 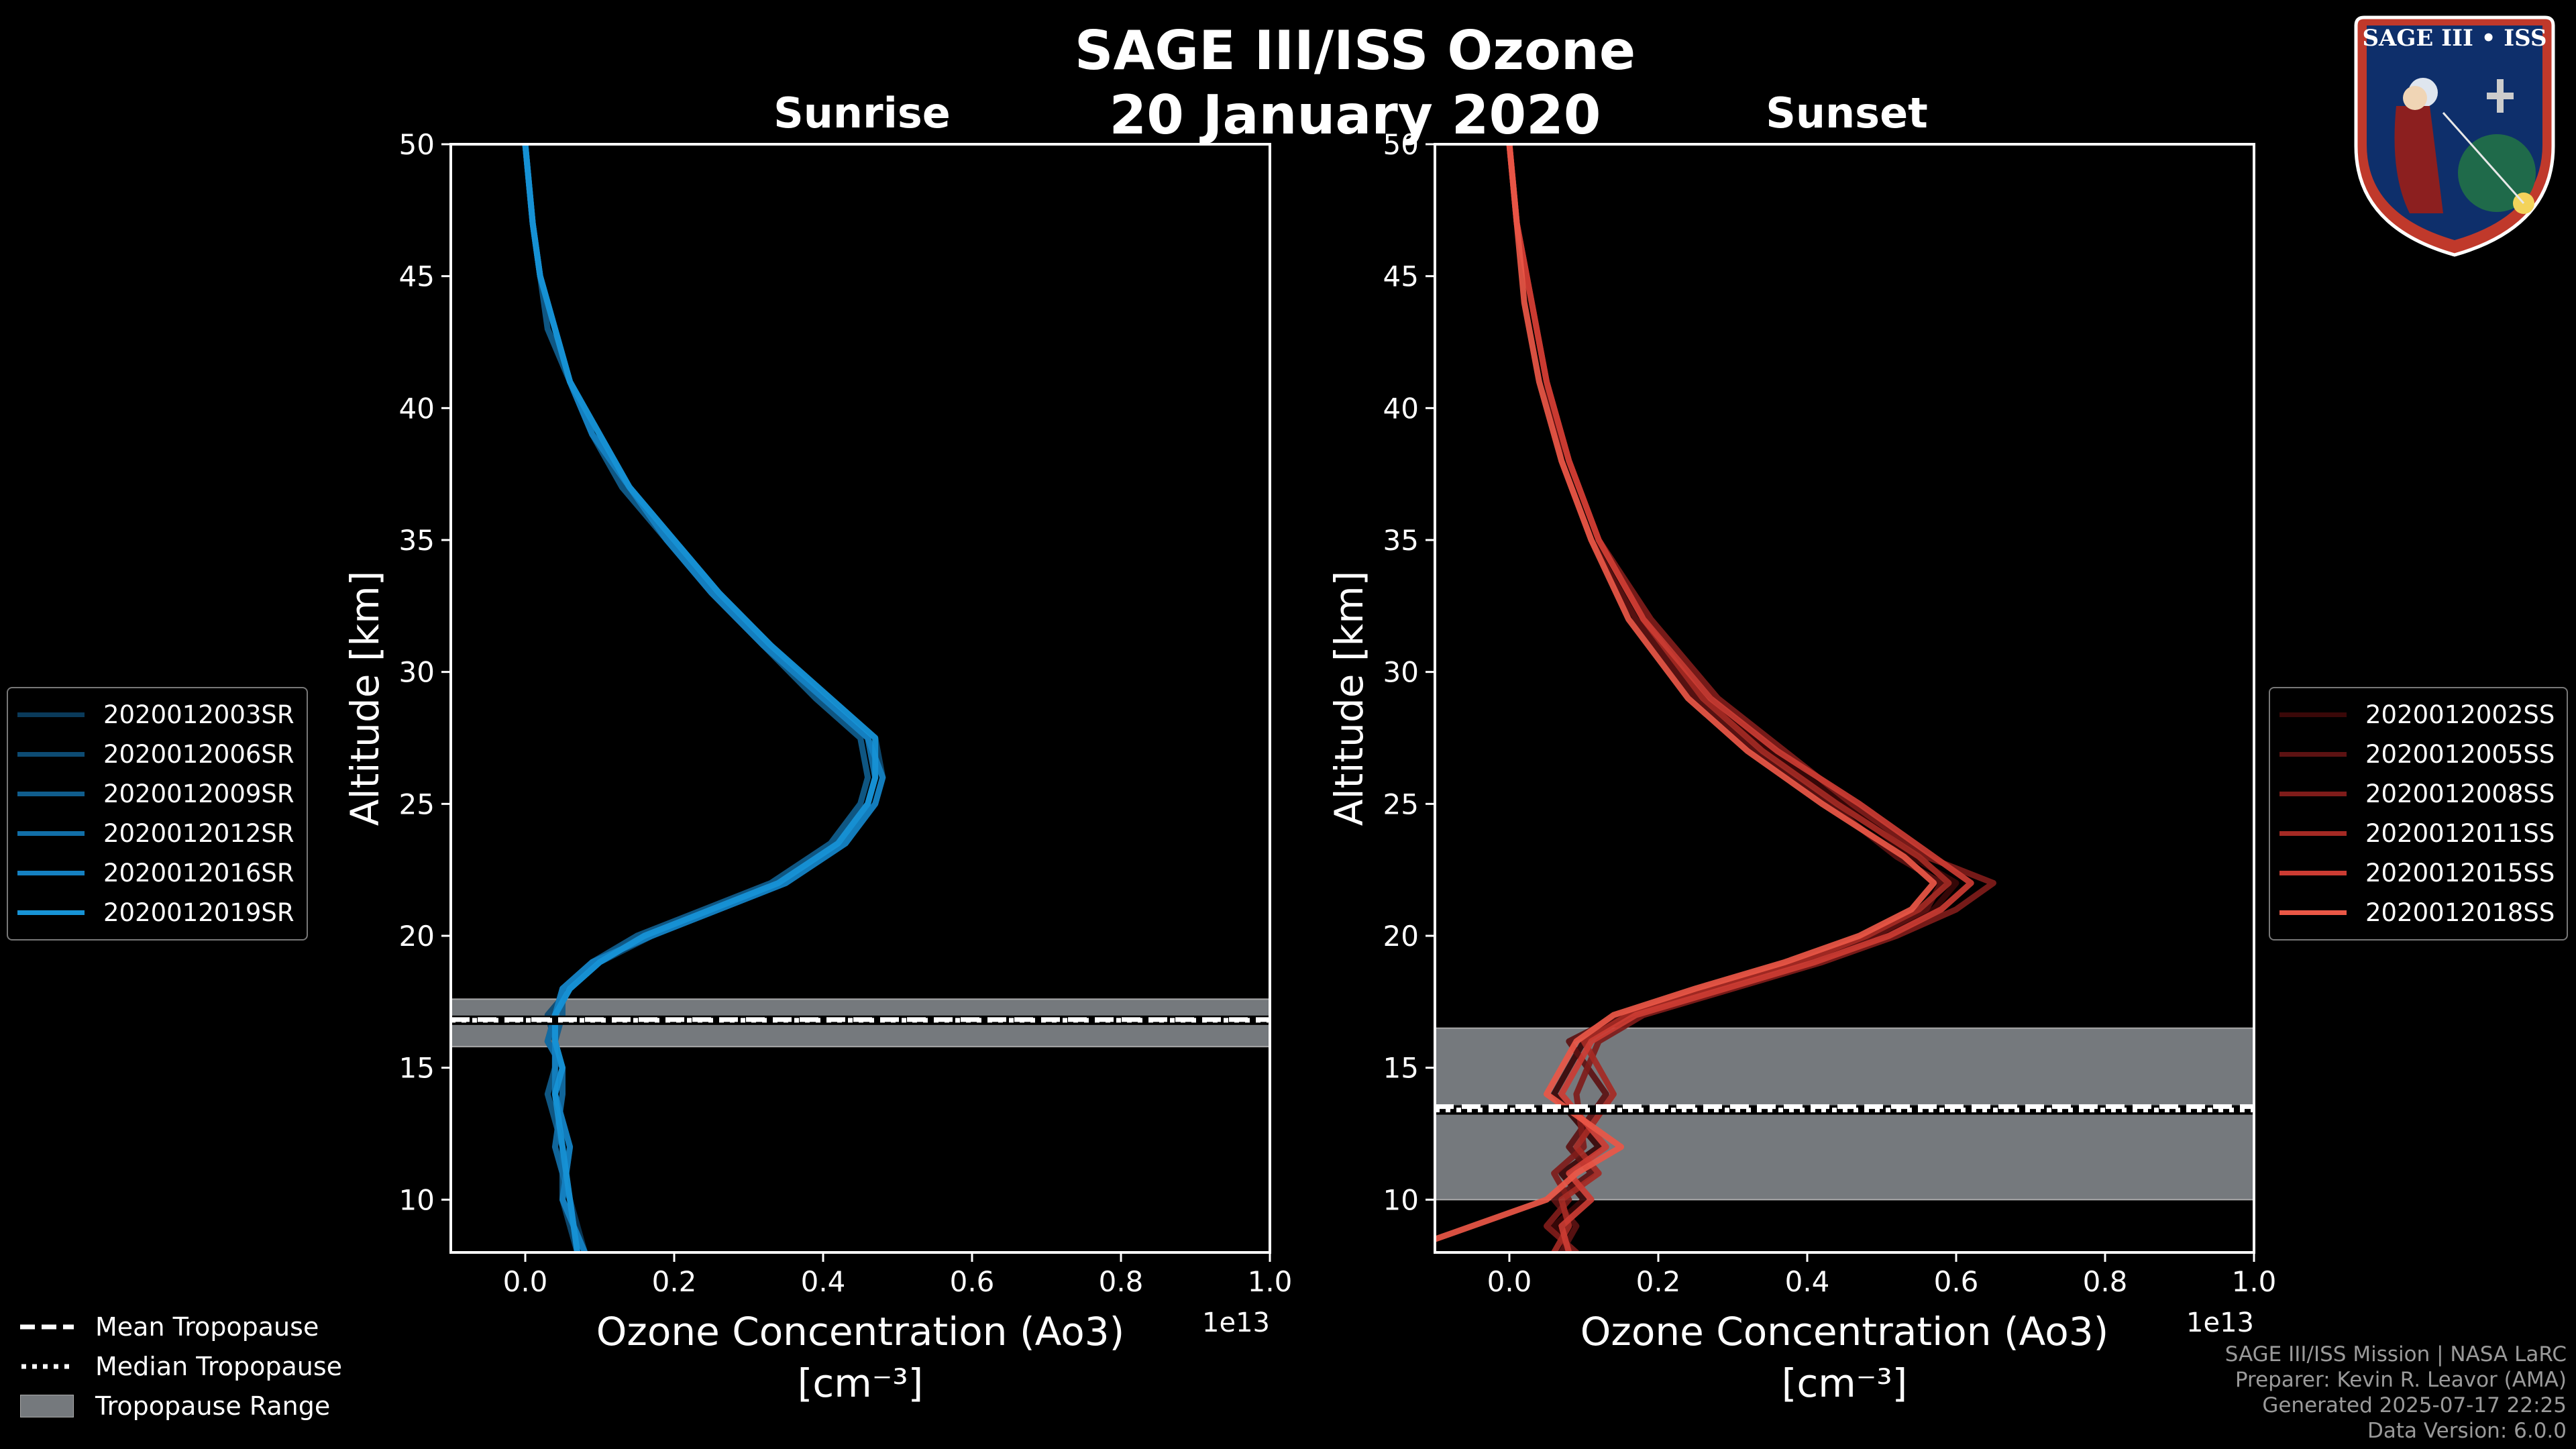 I want to click on legend-item-2020012016SR: 2020012016SR, so click(x=155, y=873).